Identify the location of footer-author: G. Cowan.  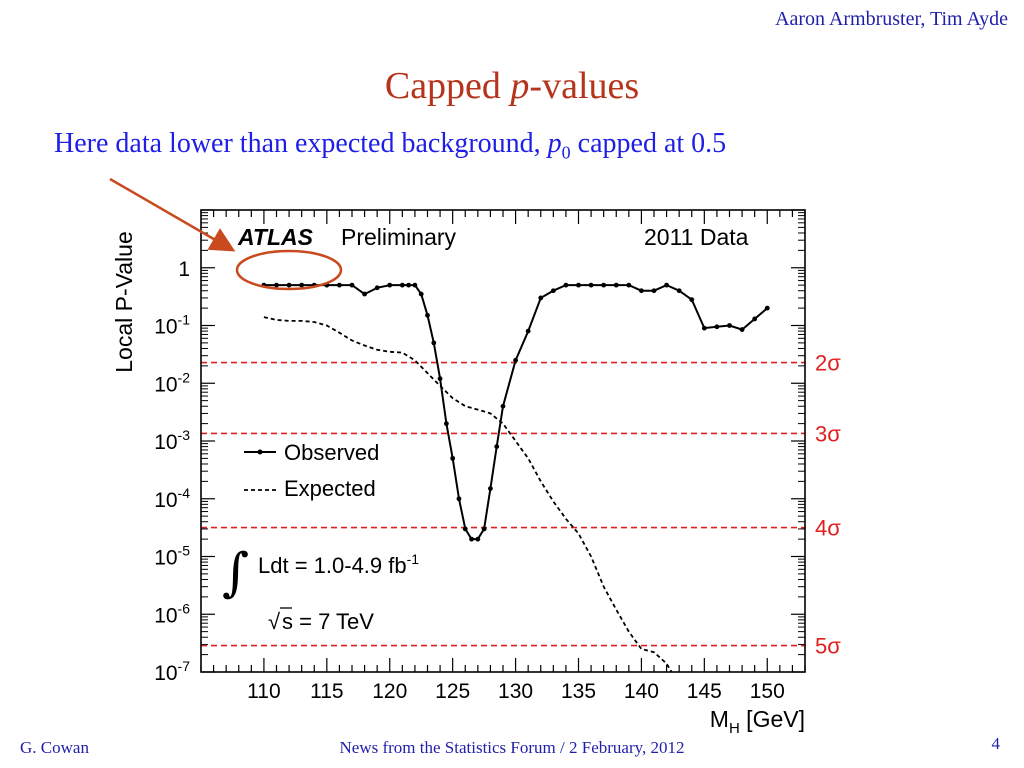
(54, 747).